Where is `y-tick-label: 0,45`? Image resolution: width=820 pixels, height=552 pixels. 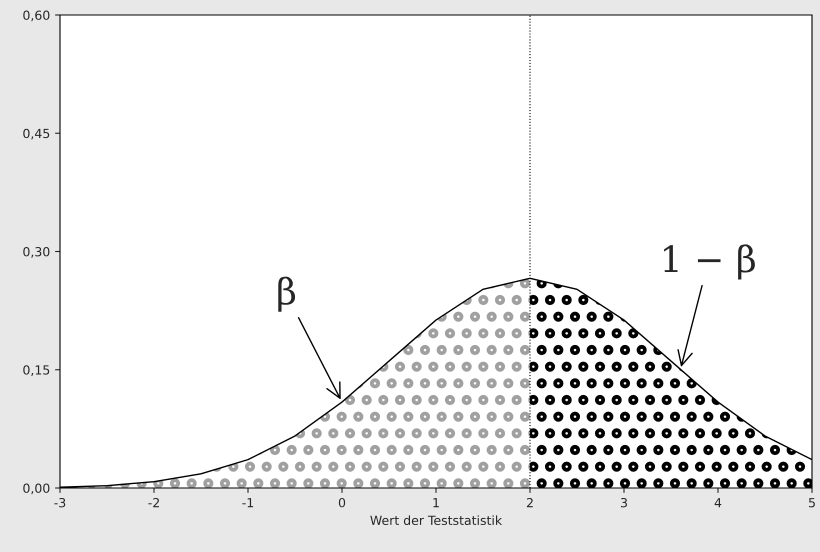 y-tick-label: 0,45 is located at coordinates (36, 134).